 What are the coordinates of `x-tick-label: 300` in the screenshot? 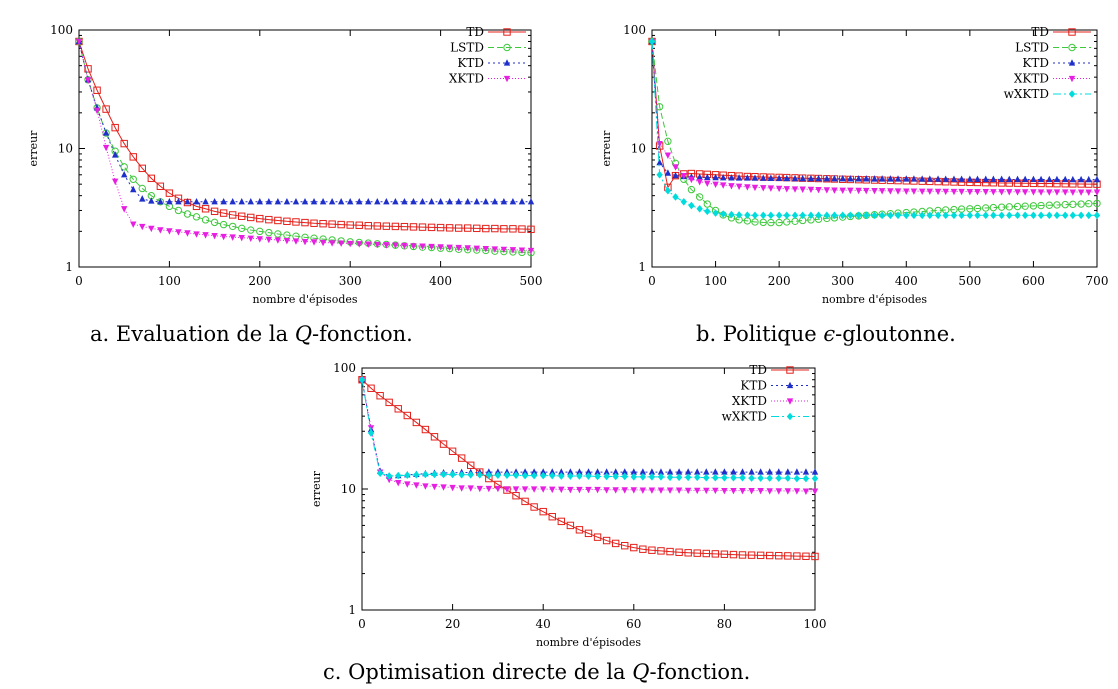 It's located at (842, 281).